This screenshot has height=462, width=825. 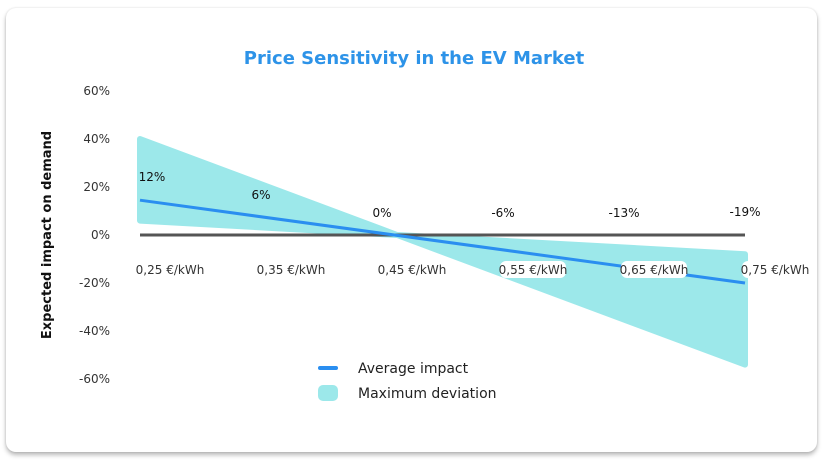 I want to click on x-tick-label: 0,55 €/kWh, so click(x=533, y=270).